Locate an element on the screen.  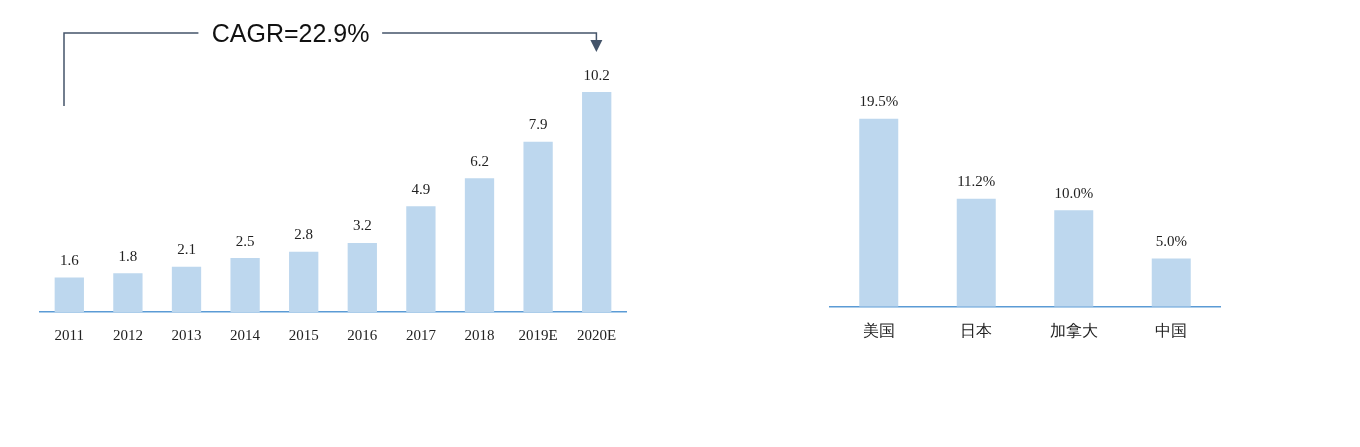
x-tick-label: 2019E is located at coordinates (538, 334).